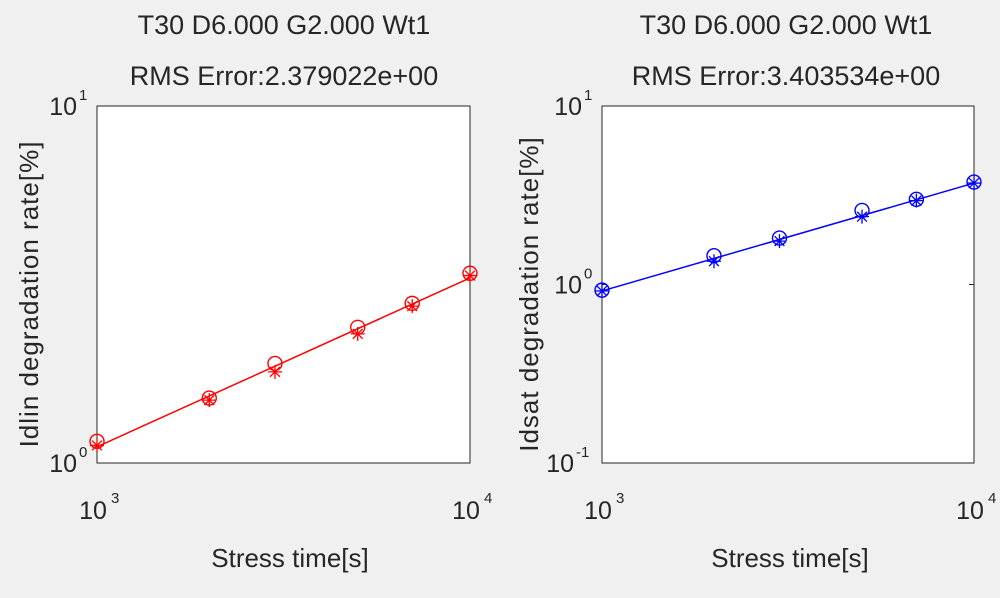 This screenshot has height=598, width=1000. What do you see at coordinates (284, 76) in the screenshot?
I see `rms-error-subtitle: RMS Error:2.379022e+00` at bounding box center [284, 76].